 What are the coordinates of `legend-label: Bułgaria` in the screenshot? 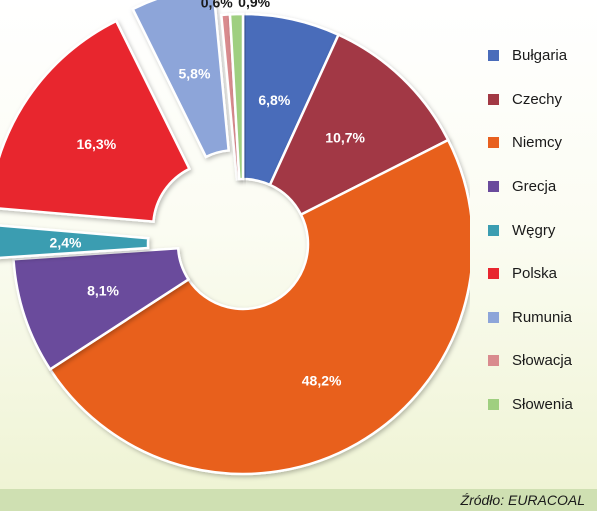 It's located at (540, 56).